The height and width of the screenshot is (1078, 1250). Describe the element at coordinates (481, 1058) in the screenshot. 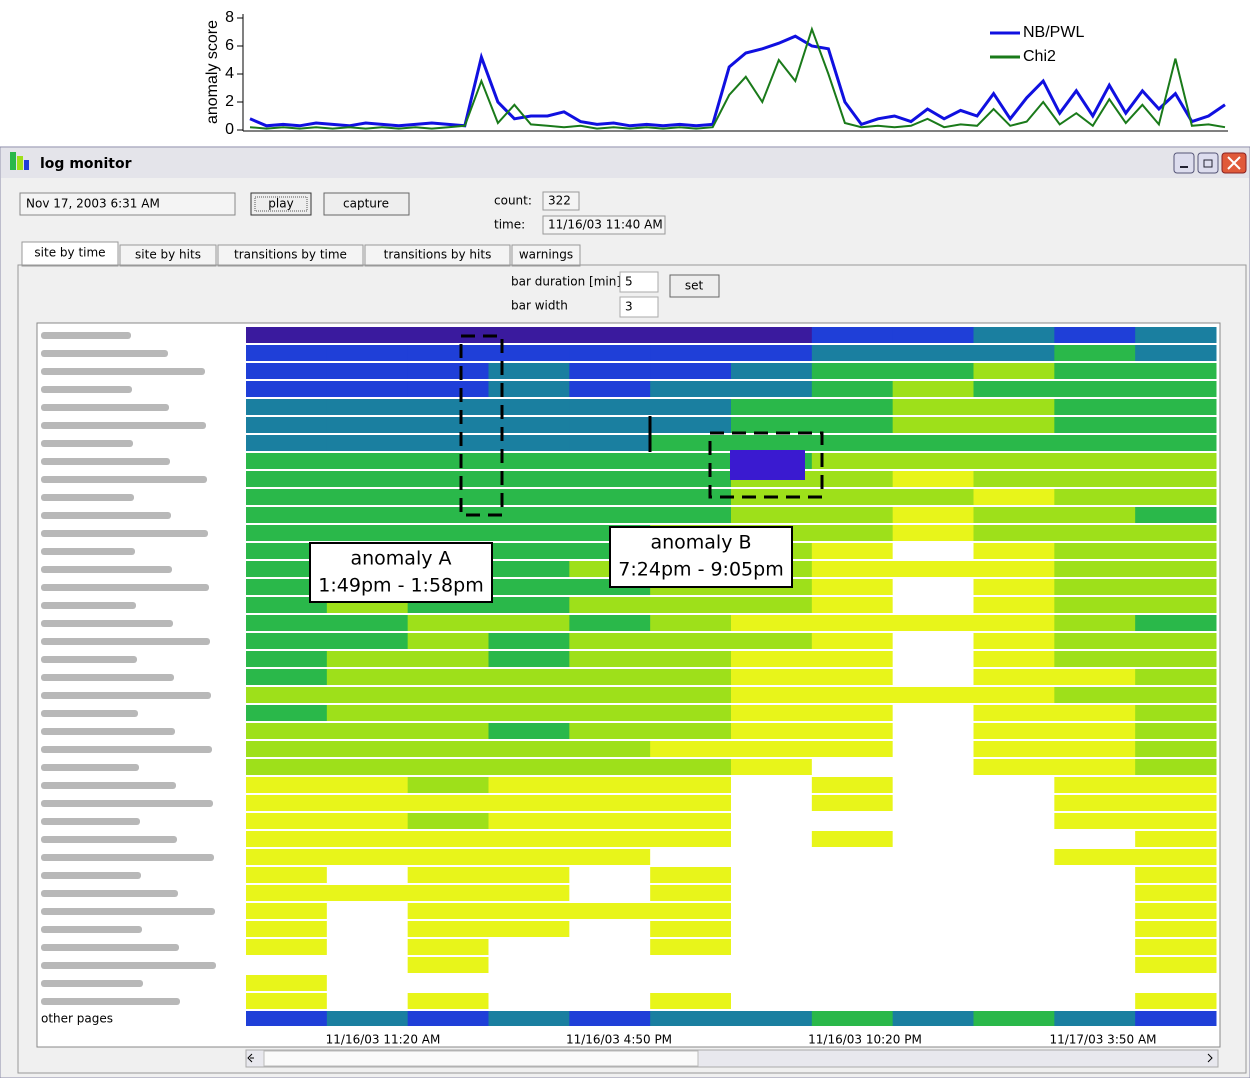

I see `scroll-thumb` at that location.